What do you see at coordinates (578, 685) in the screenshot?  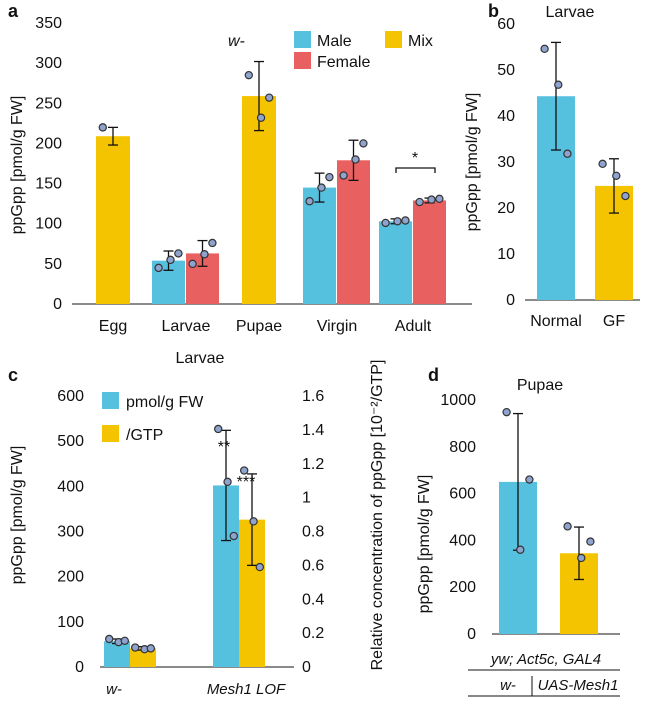 I see `panel-d-xlabel-mesh1: UAS-Mesh1` at bounding box center [578, 685].